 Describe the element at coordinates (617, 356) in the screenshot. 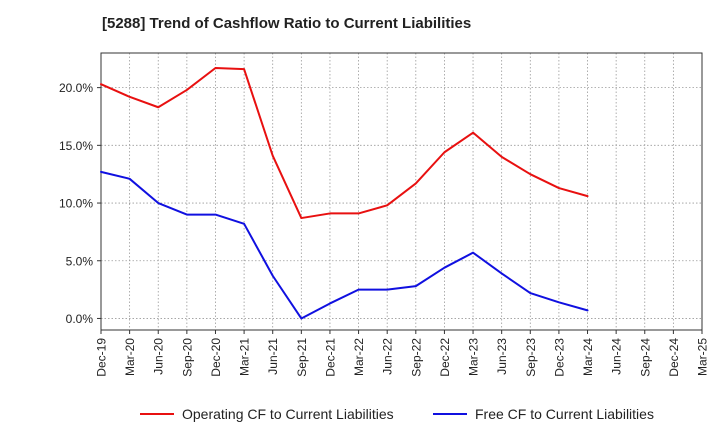

I see `x-tick-label: Jun-24` at that location.